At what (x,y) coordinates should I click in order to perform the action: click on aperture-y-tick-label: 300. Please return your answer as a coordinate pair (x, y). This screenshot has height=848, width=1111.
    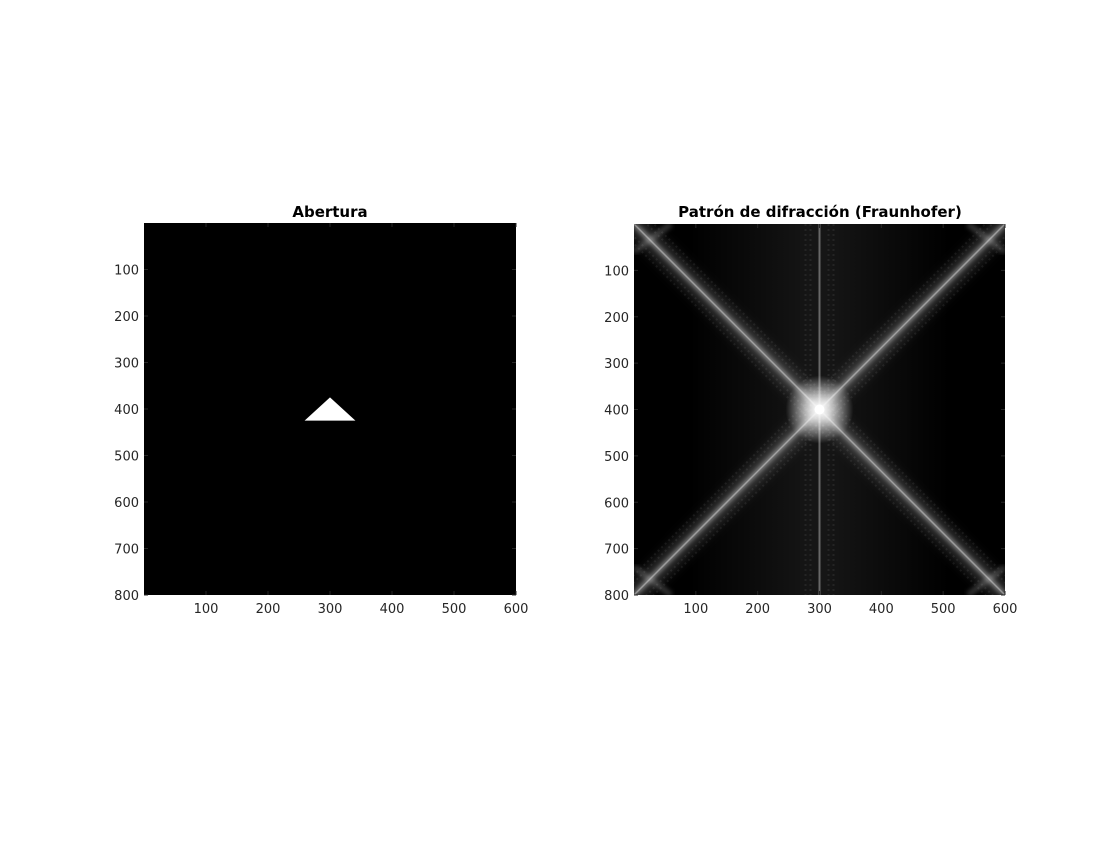
    Looking at the image, I should click on (126, 364).